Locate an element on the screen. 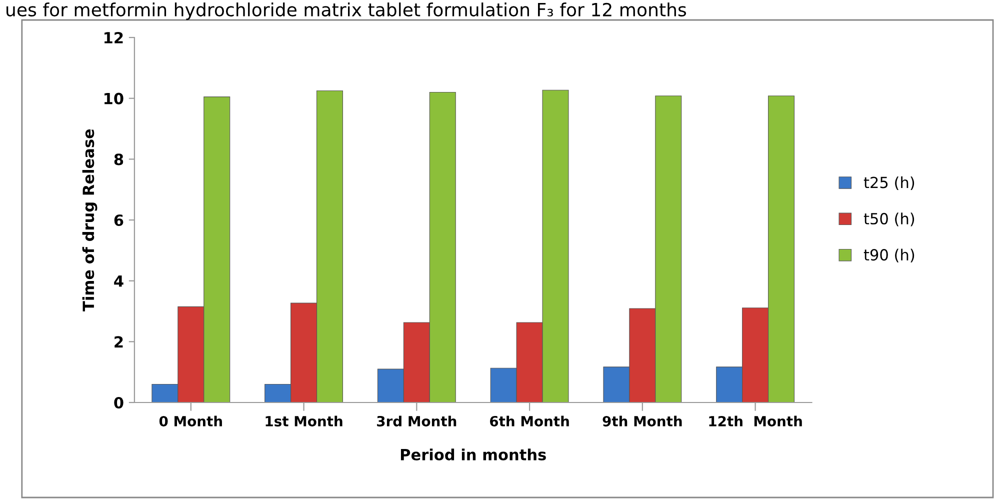 The height and width of the screenshot is (500, 996). y-tick-label: 2 is located at coordinates (118, 342).